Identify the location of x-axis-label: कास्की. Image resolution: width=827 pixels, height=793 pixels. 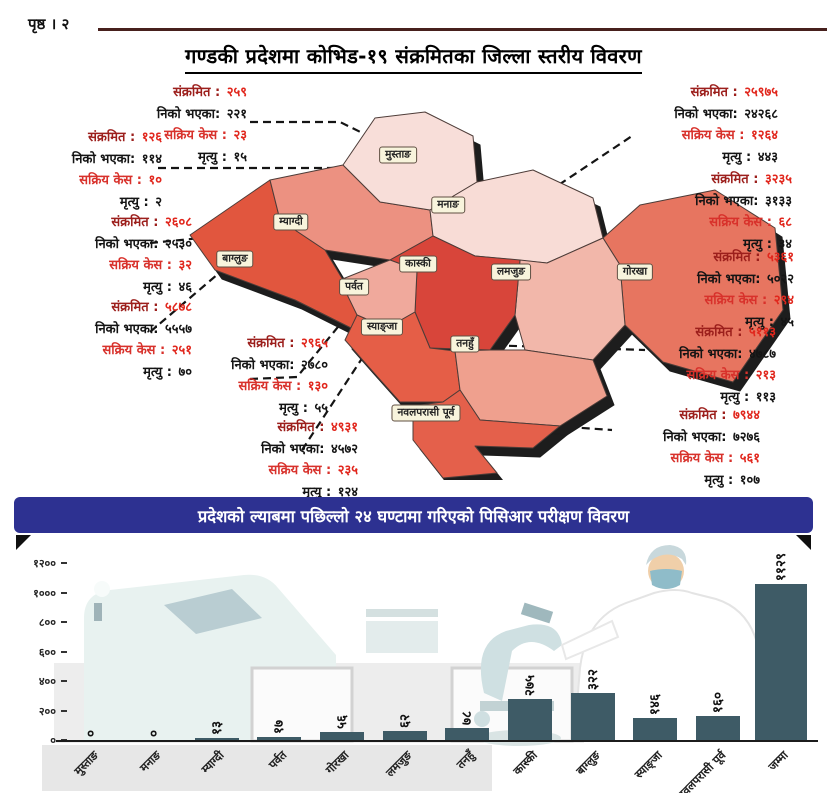
(525, 763).